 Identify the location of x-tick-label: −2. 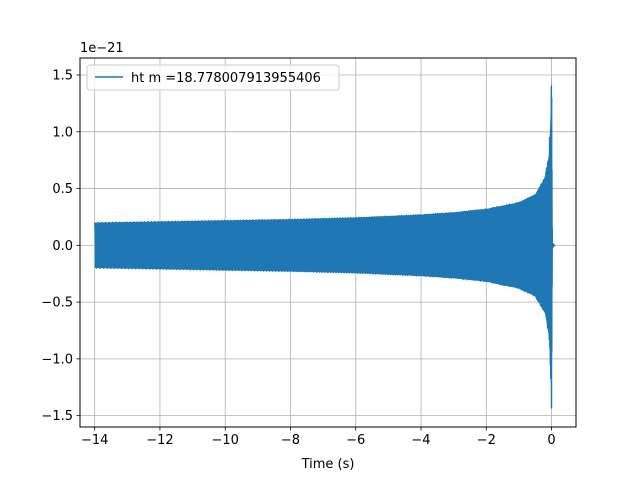
(486, 440).